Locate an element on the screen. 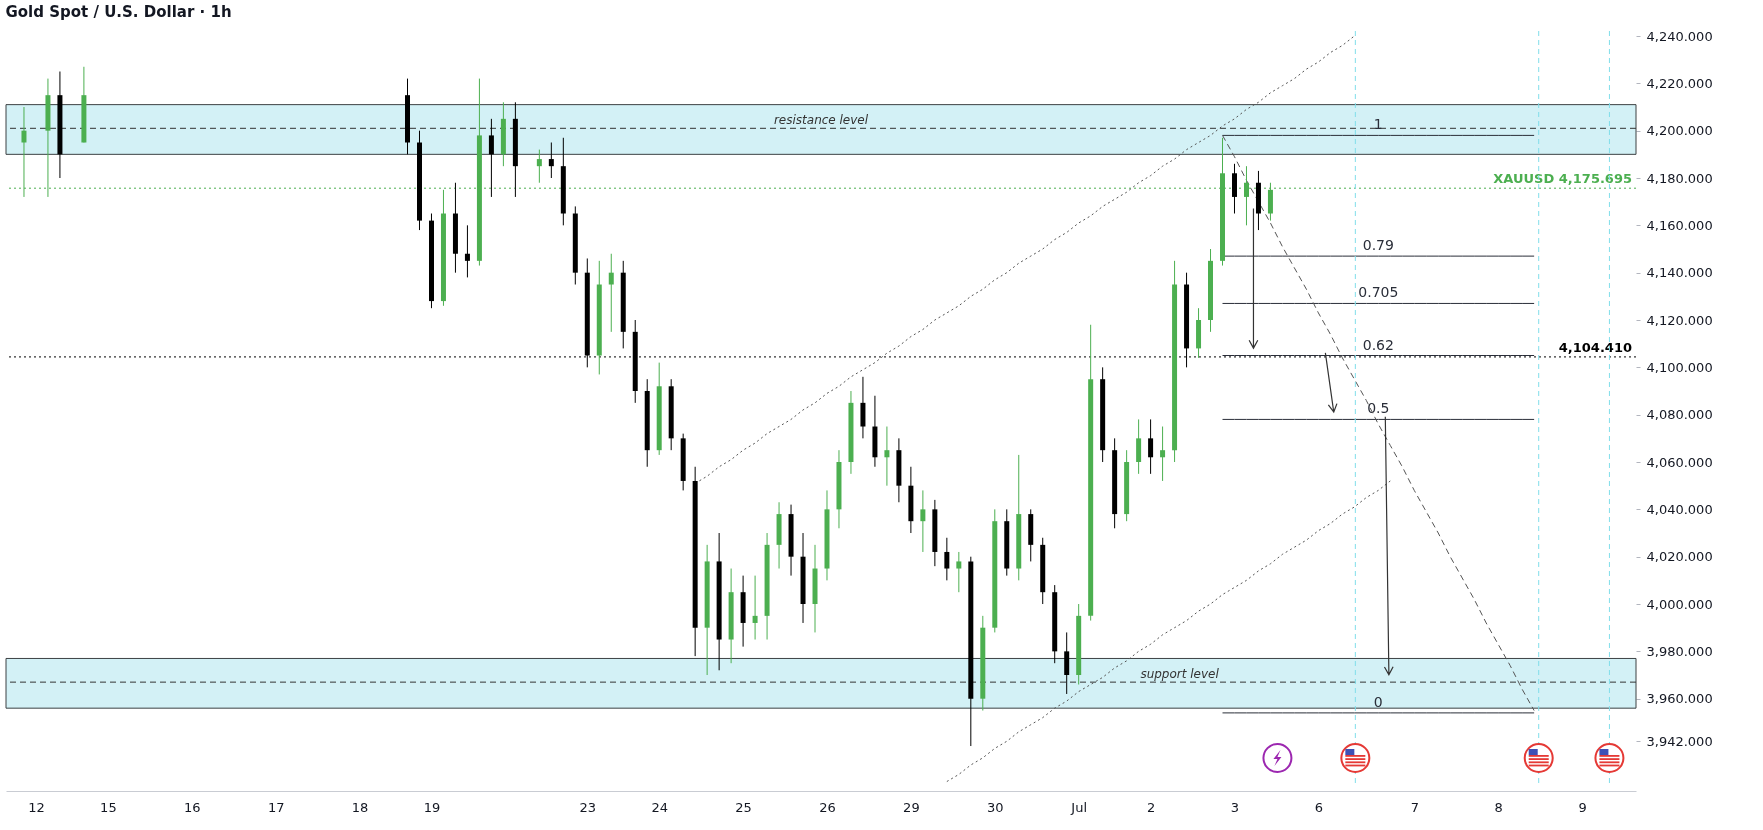 This screenshot has height=830, width=1763. series-label: 0 is located at coordinates (1378, 701).